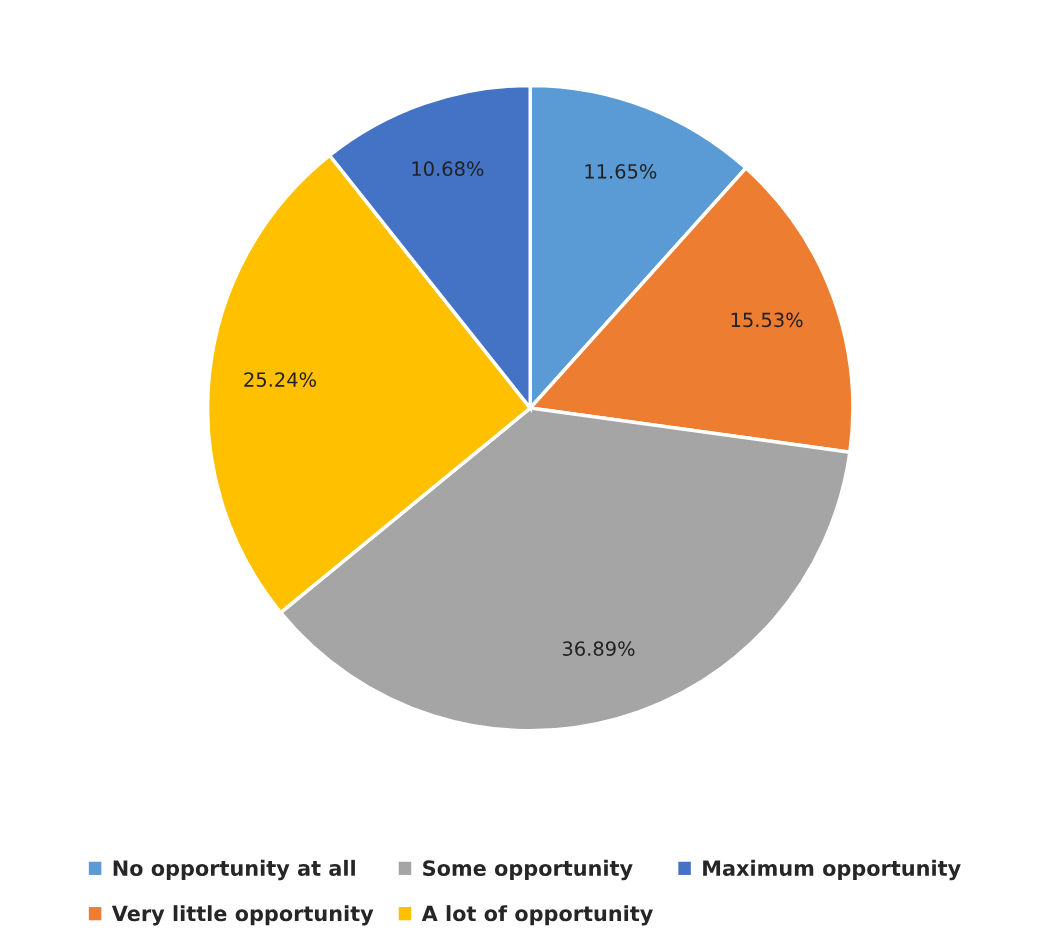 The width and height of the screenshot is (1050, 949). Describe the element at coordinates (598, 648) in the screenshot. I see `data-label: 36.89%` at that location.